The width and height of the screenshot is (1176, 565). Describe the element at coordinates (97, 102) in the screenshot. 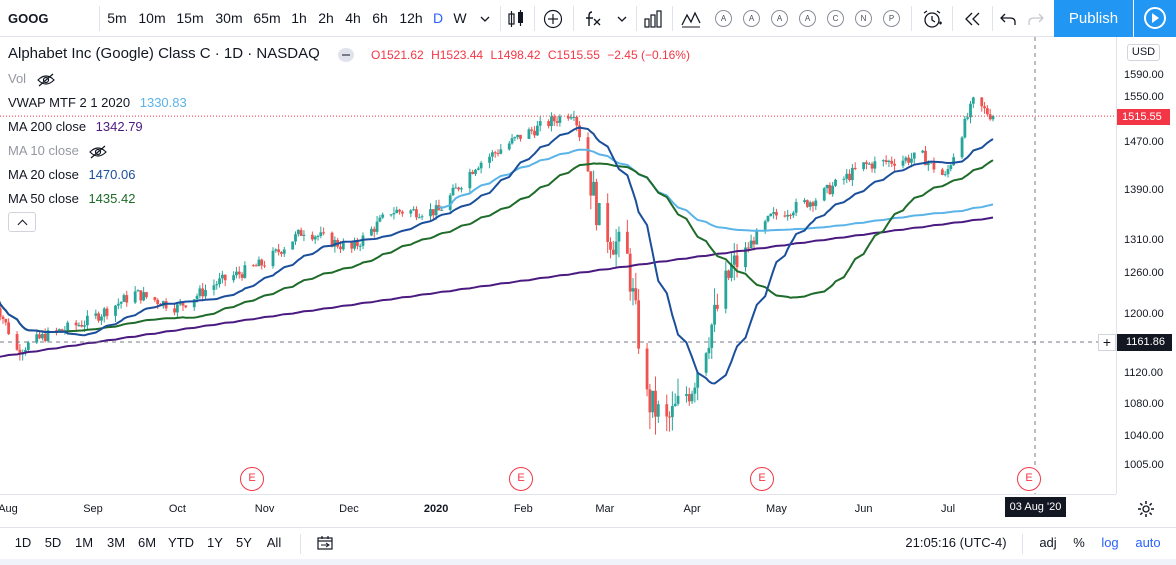

I see `study-vwap: VWAP MTF 2 1 2020 1330.83` at that location.